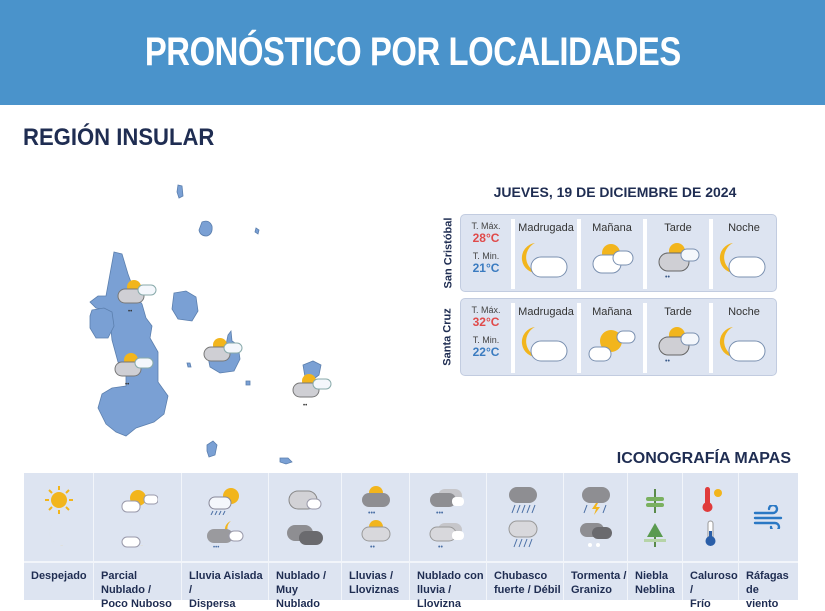 This screenshot has width=825, height=611. Describe the element at coordinates (742, 254) in the screenshot. I see `period-noche: Noche` at that location.